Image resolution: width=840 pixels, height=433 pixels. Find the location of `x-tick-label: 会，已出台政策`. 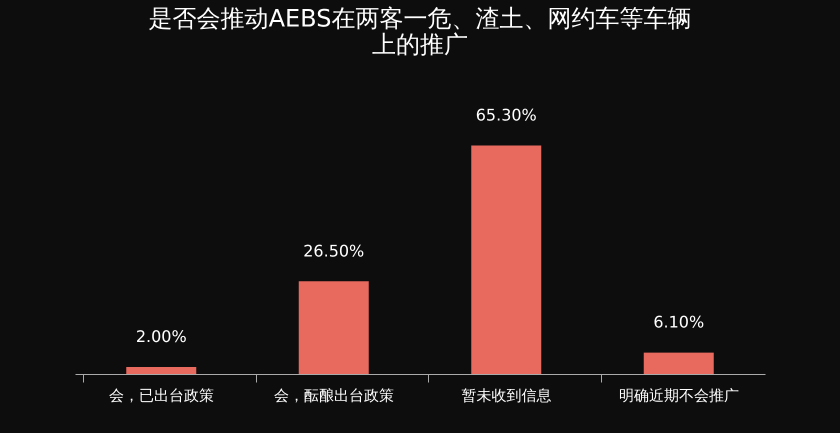

x-tick-label: 会，已出台政策 is located at coordinates (161, 395).